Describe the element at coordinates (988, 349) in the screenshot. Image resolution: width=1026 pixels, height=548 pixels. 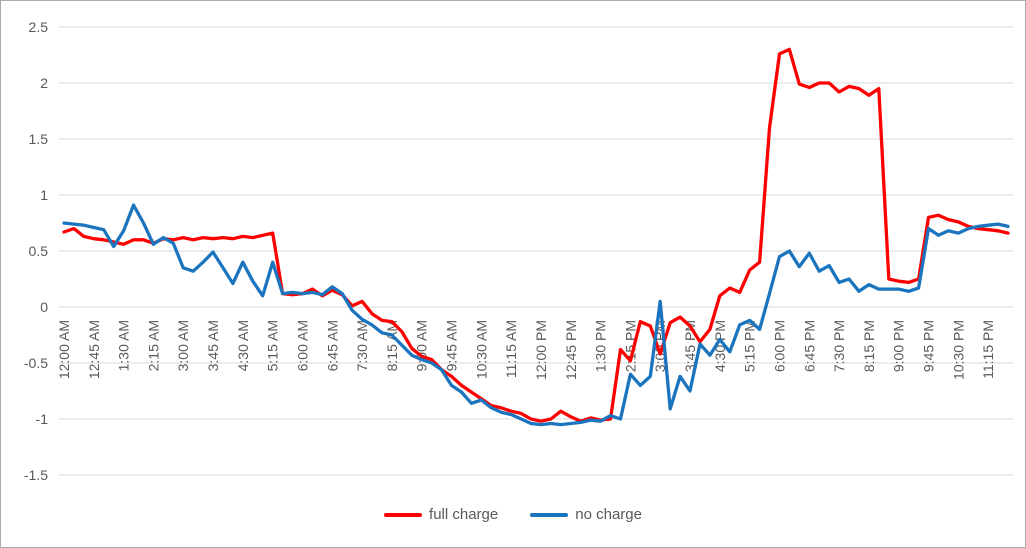
I see `x-axis-tick-label: 11:15 PM` at that location.